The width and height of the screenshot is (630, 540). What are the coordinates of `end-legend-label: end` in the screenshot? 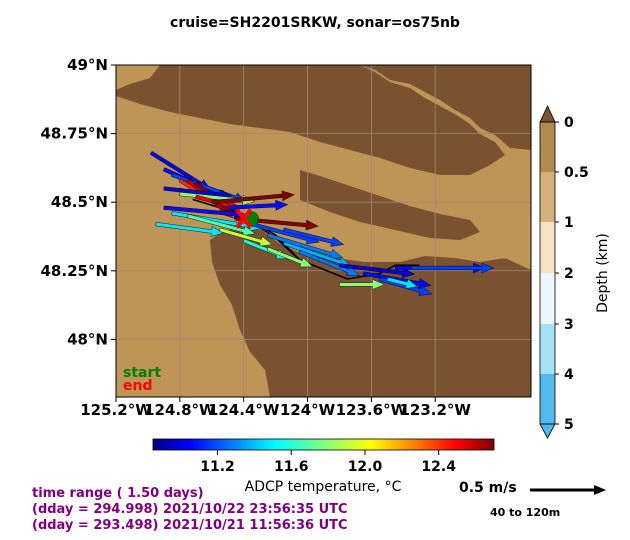 It's located at (138, 386).